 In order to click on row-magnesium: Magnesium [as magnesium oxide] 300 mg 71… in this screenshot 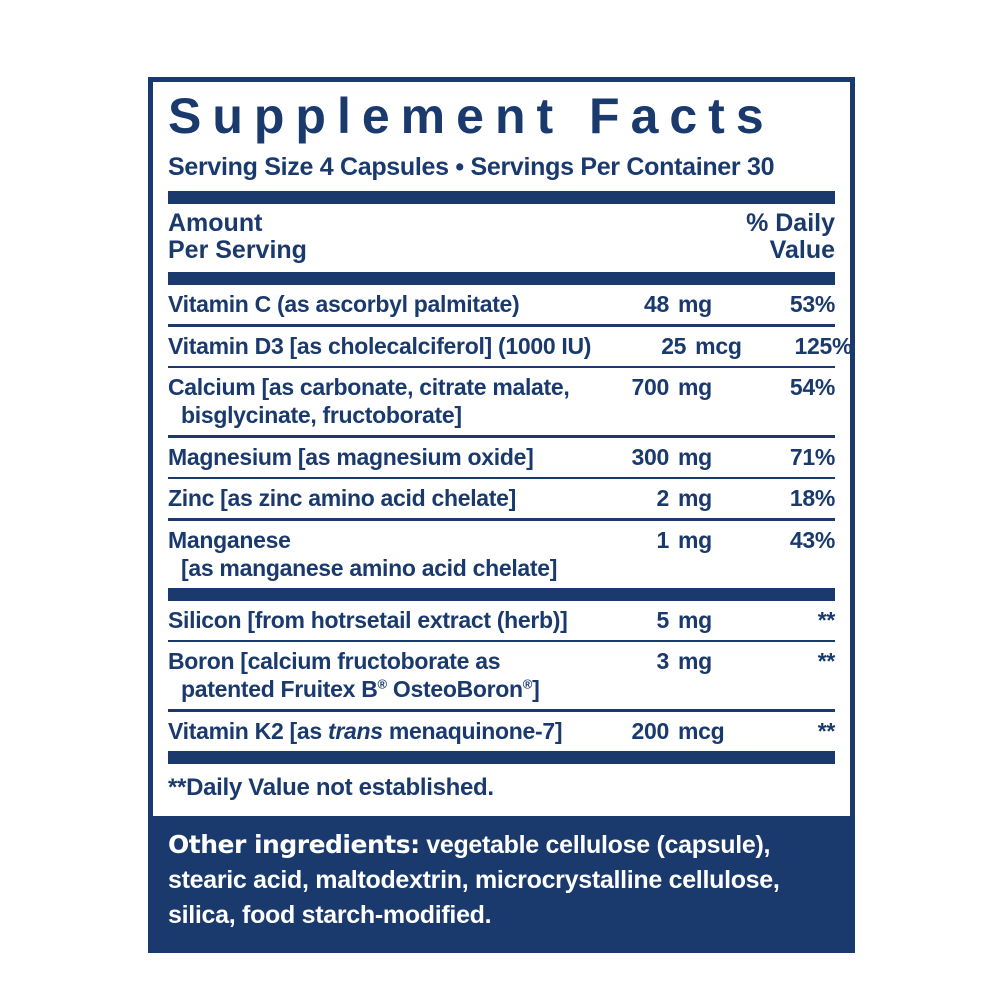, I will do `click(501, 457)`.